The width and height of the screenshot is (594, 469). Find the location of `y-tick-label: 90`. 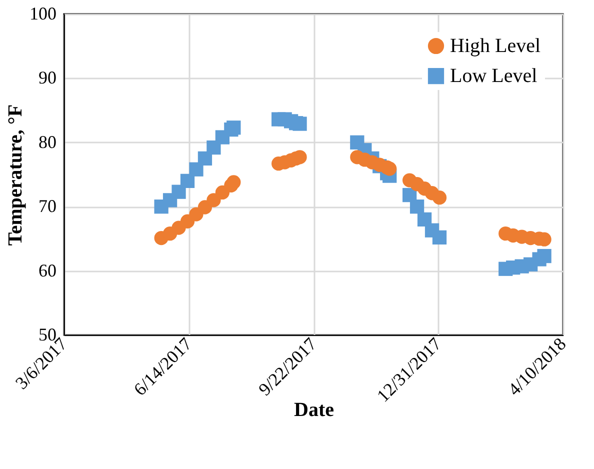

y-tick-label: 90 is located at coordinates (47, 78).